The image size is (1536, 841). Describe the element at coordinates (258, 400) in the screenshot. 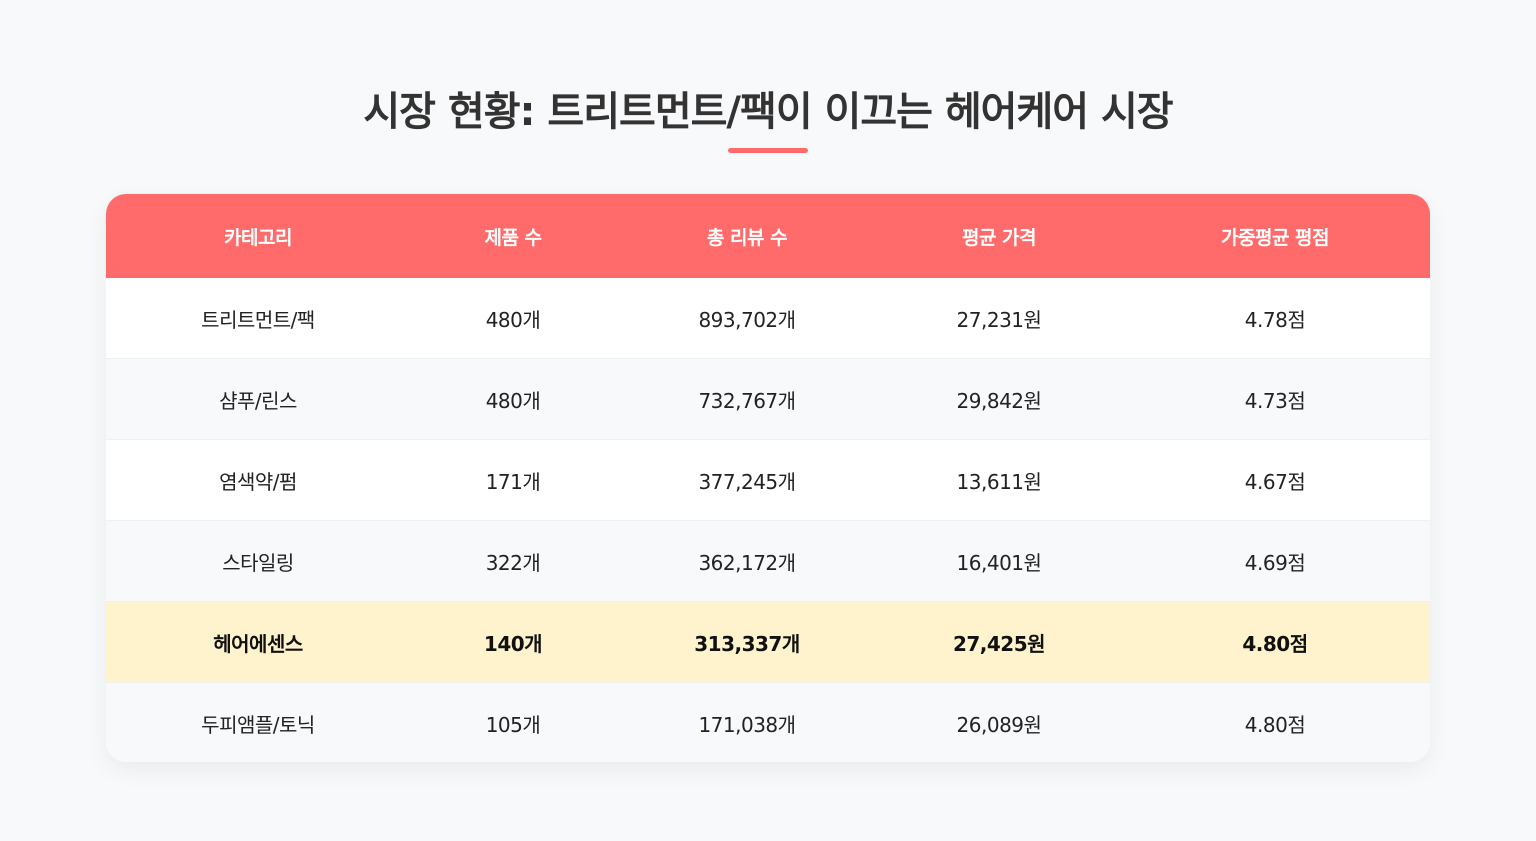

I see `cell-category: 샴푸/린스` at that location.